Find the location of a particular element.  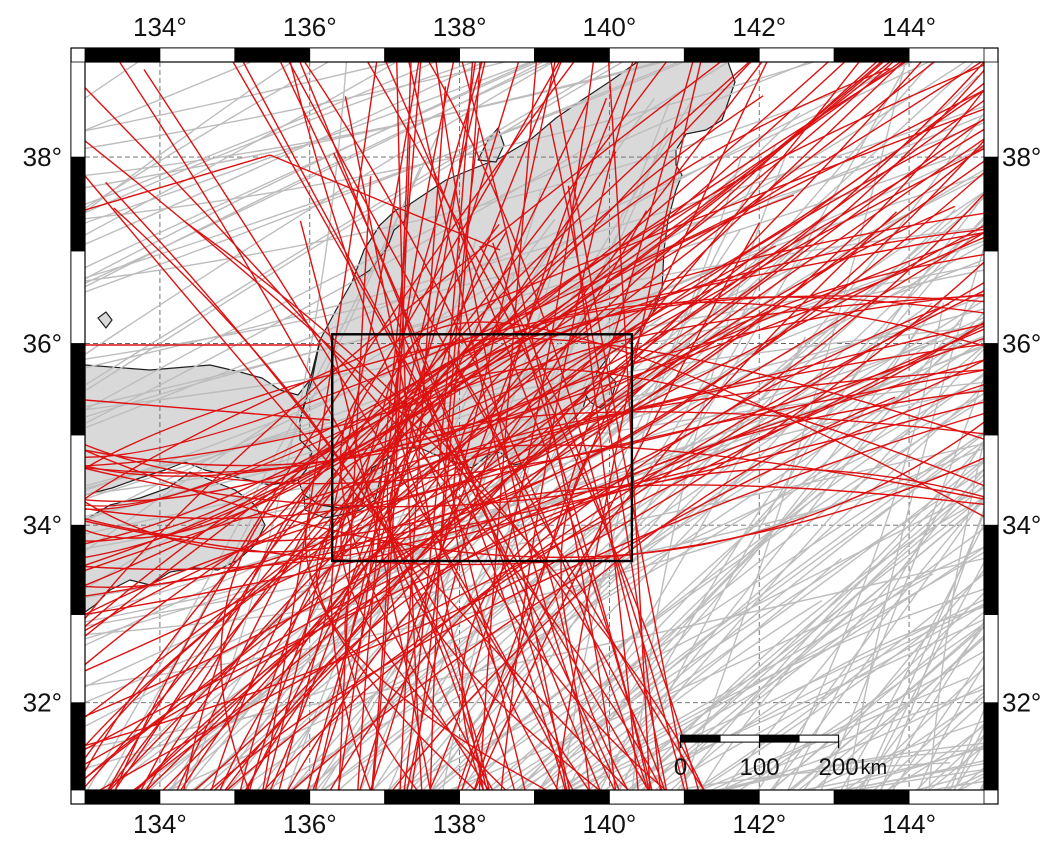

lon-label-top: 134° is located at coordinates (160, 27).